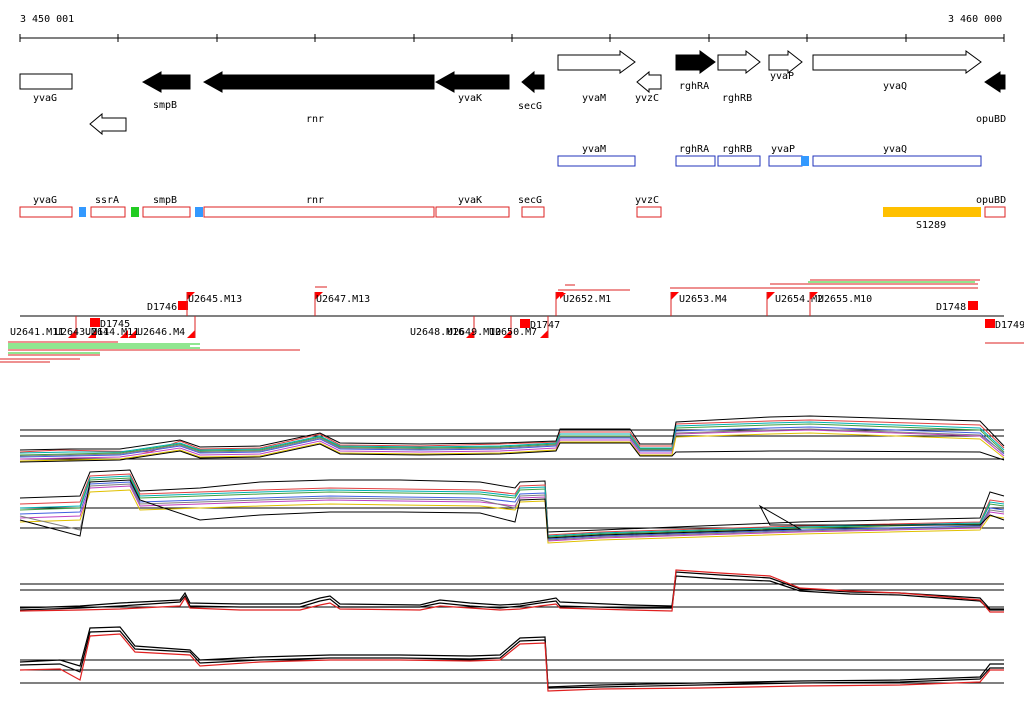 Image resolution: width=1024 pixels, height=714 pixels. What do you see at coordinates (315, 200) in the screenshot?
I see `operon-label-rnr: rnr` at bounding box center [315, 200].